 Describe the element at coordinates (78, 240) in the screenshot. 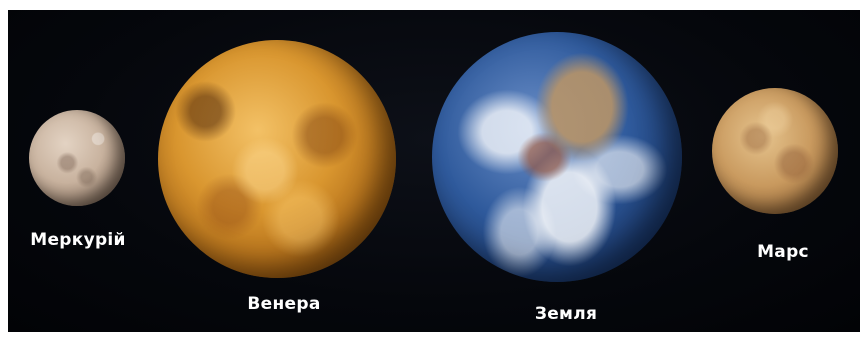

I see `mercury-label: Меркурій` at that location.